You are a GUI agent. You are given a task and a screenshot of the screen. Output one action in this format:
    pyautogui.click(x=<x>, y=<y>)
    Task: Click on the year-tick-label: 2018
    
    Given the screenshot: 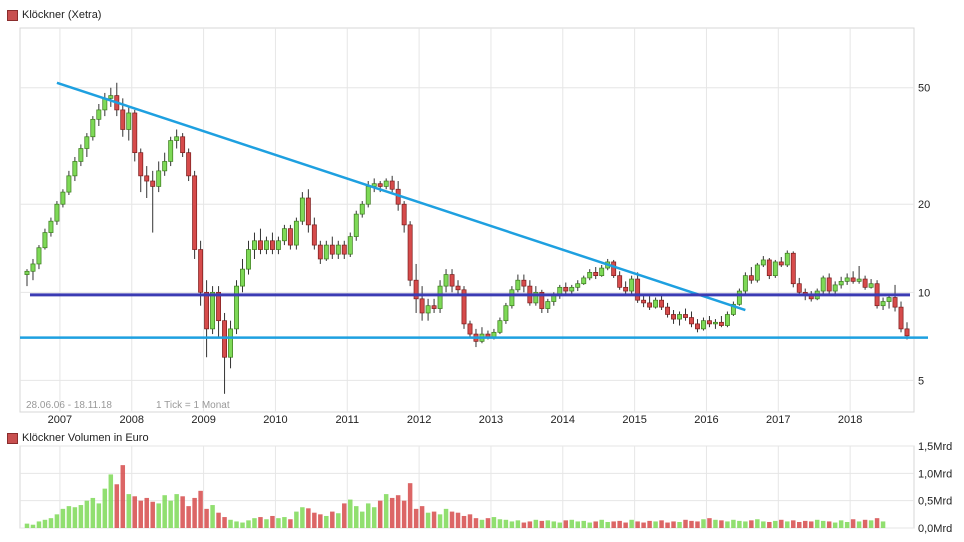 What is the action you would take?
    pyautogui.click(x=850, y=420)
    